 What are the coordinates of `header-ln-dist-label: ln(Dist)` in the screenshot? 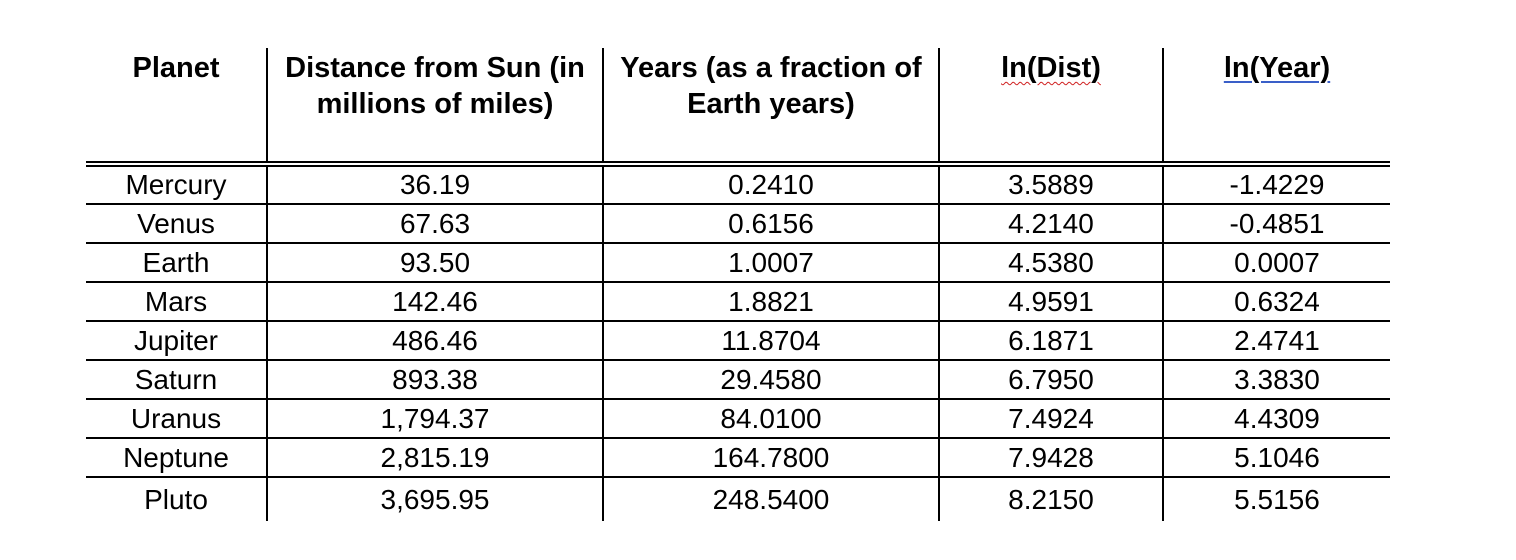 It's located at (1051, 68).